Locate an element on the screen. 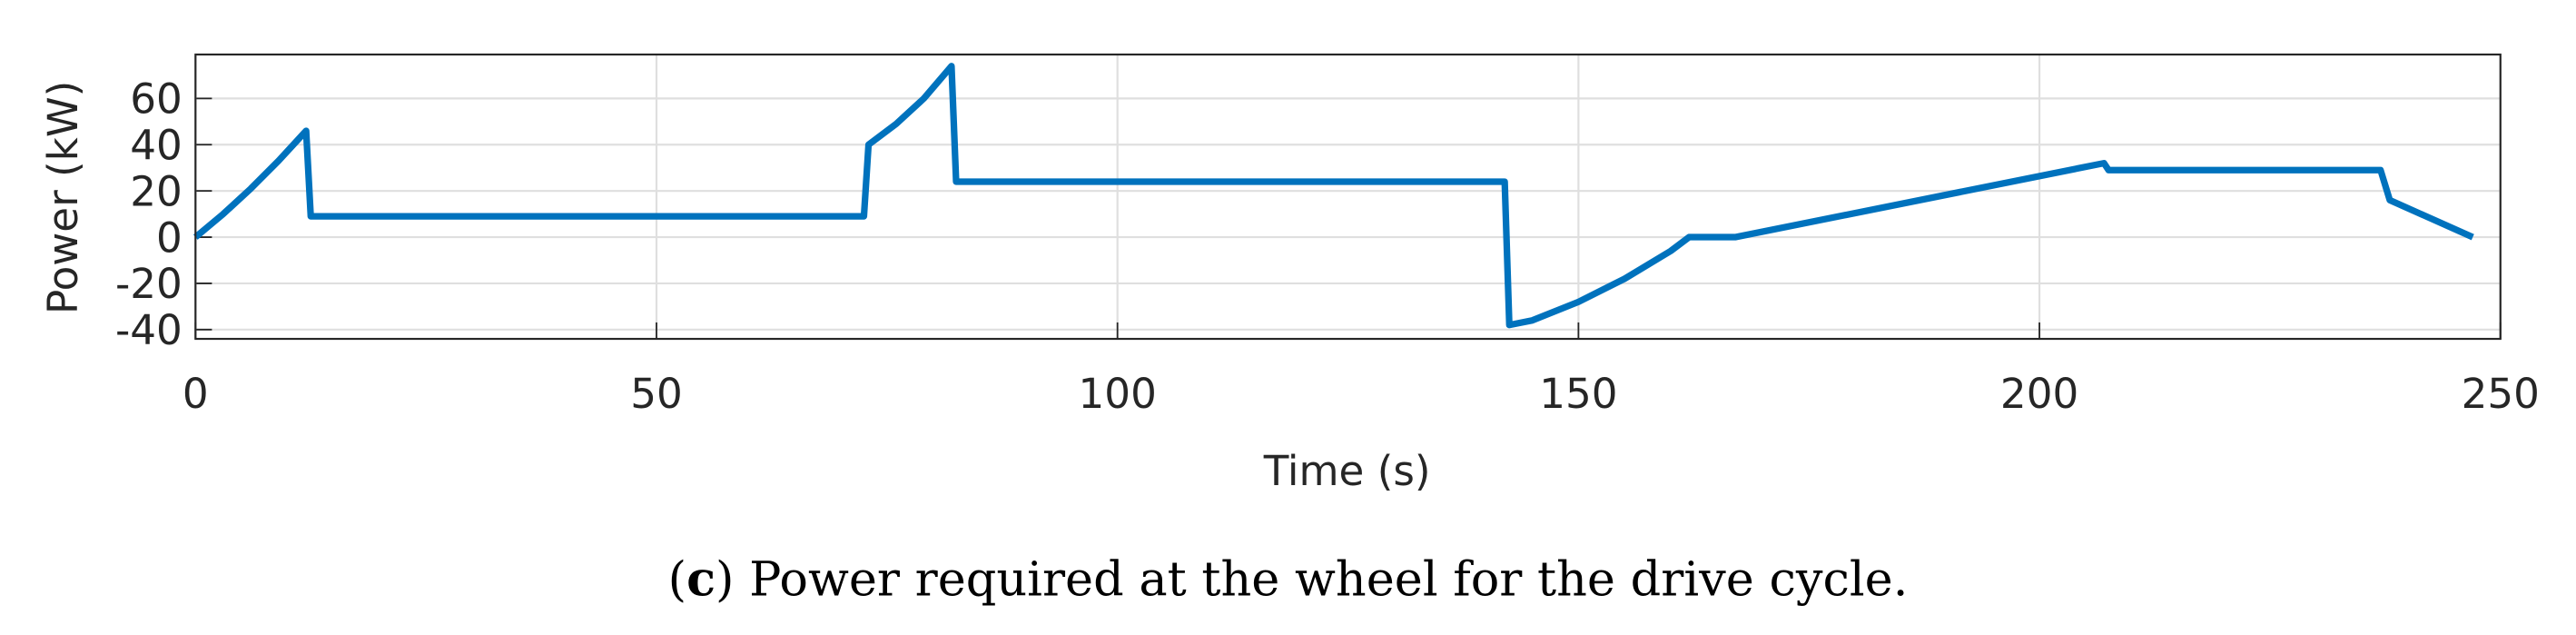 This screenshot has width=2576, height=635. caption-label: c is located at coordinates (701, 579).